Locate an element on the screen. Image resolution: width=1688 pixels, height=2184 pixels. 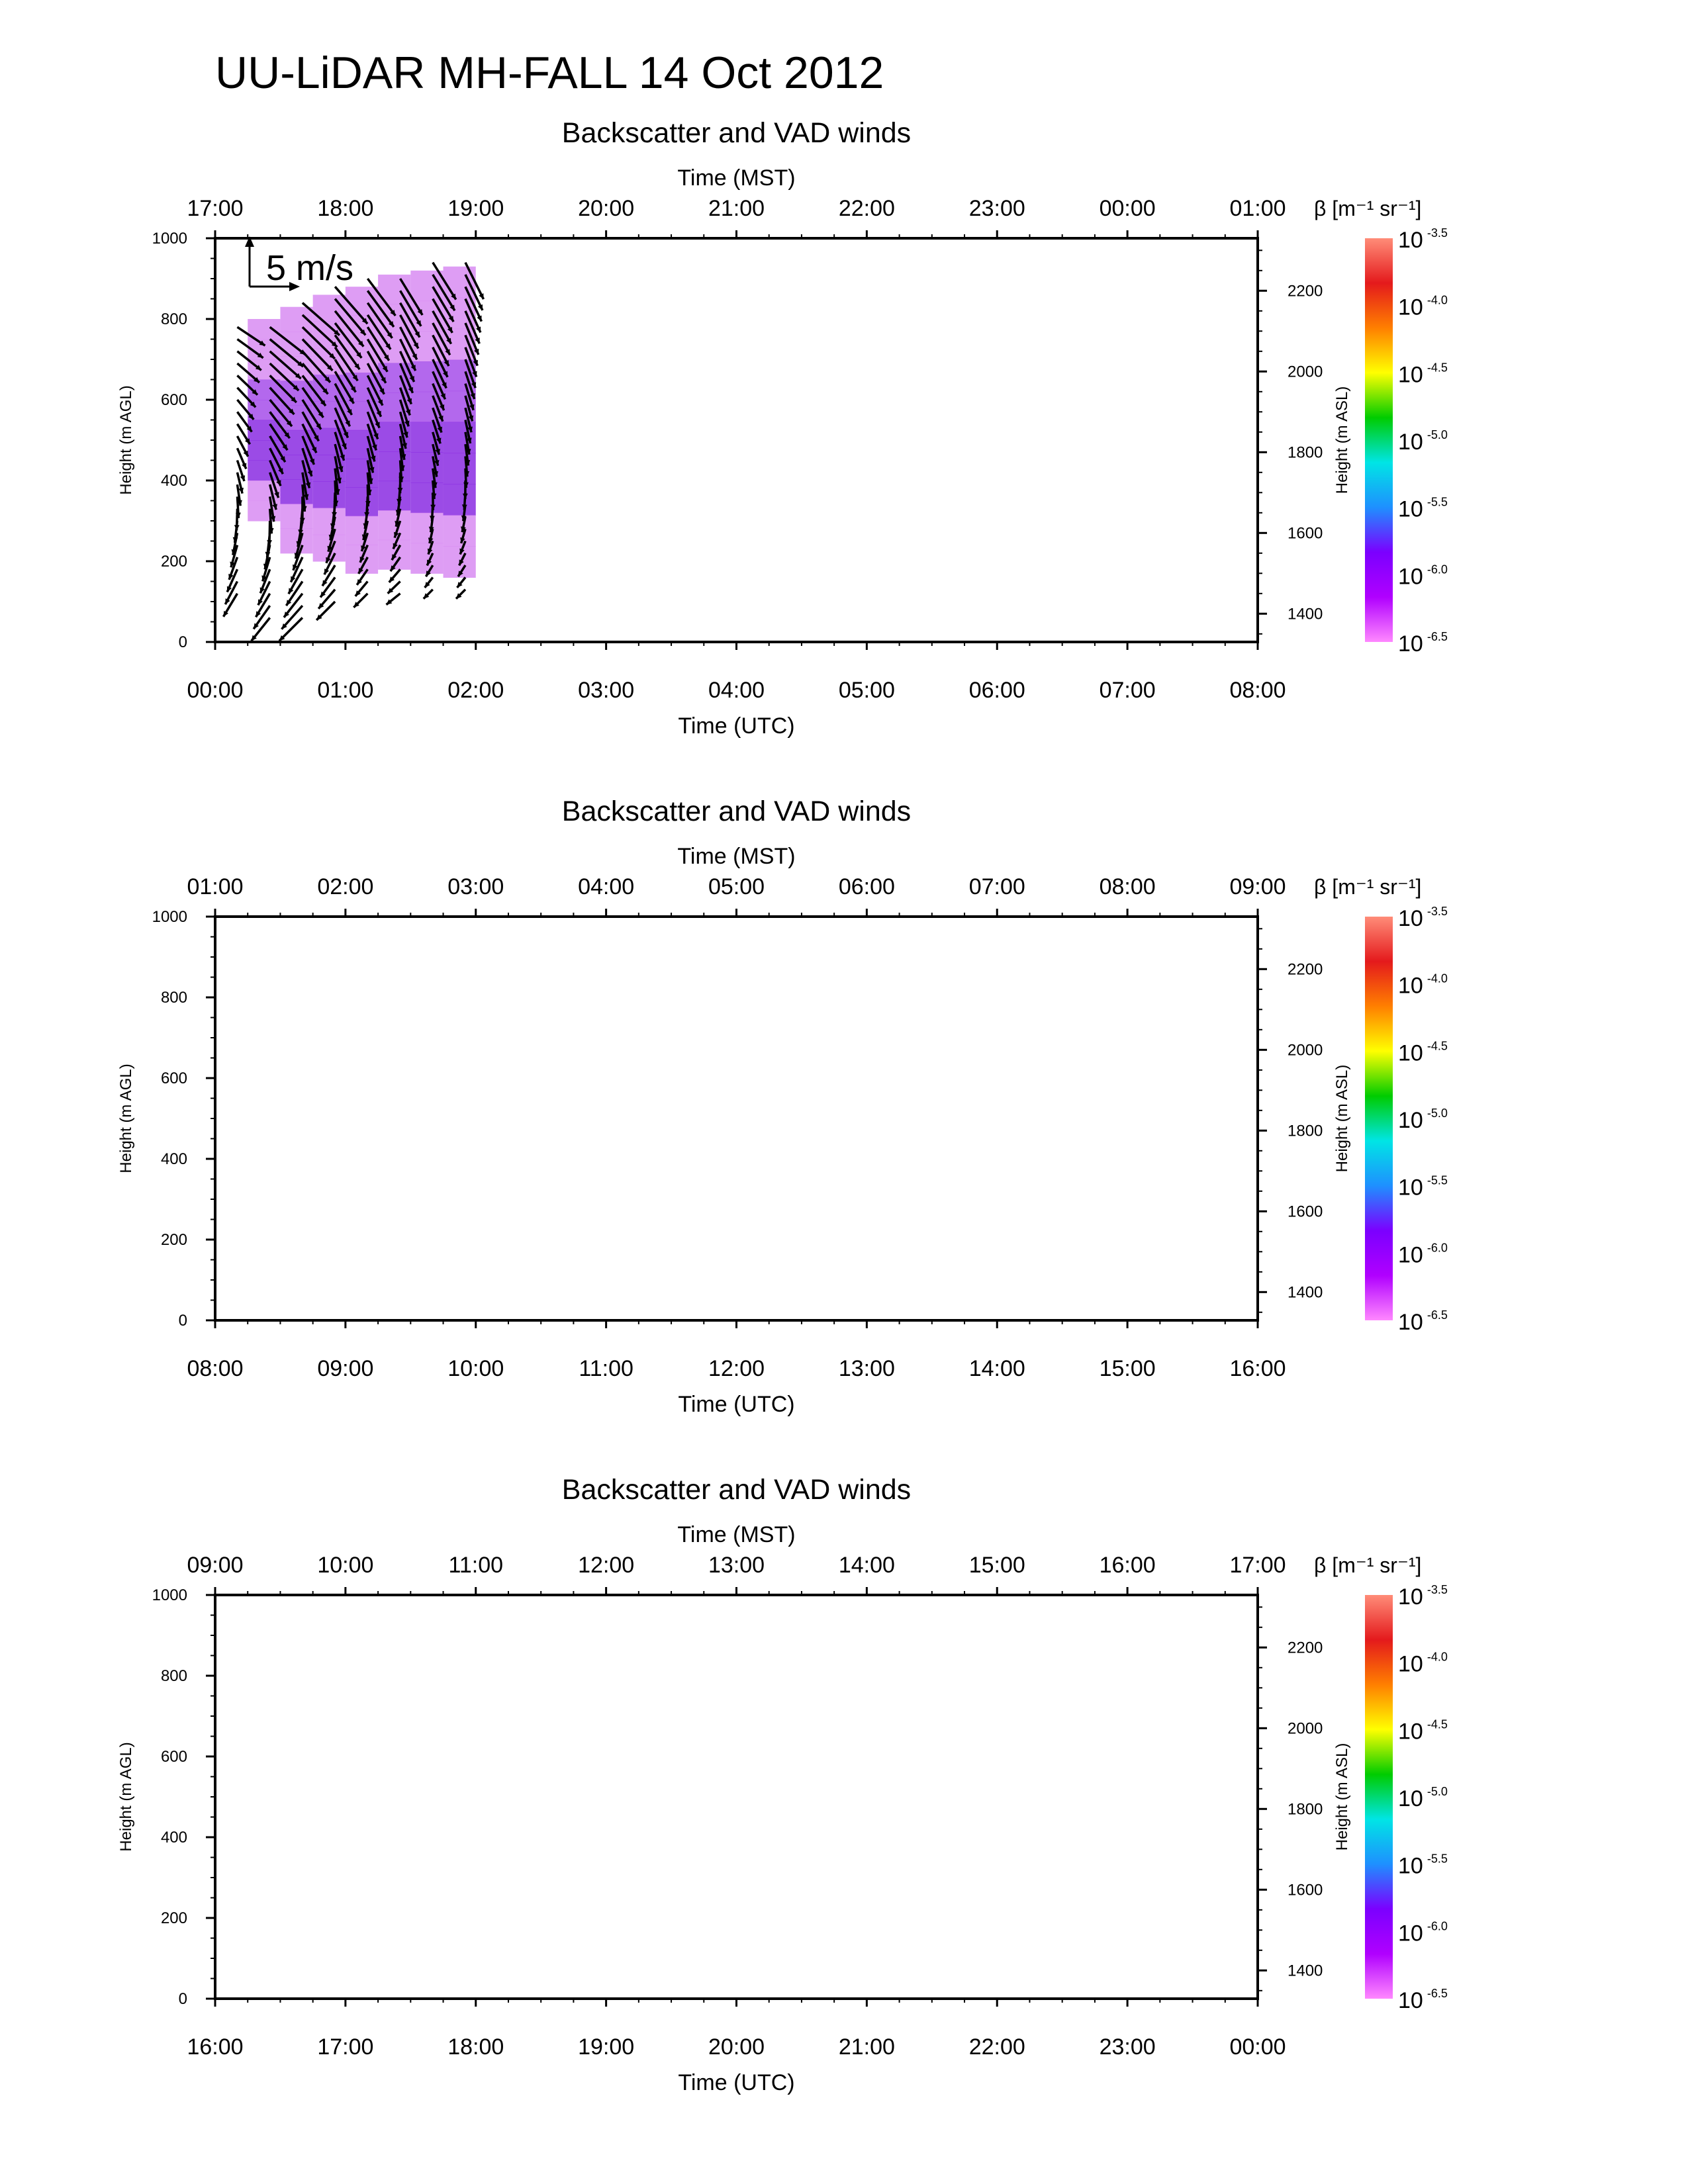
x-tick-label: 01:00 is located at coordinates (345, 691).